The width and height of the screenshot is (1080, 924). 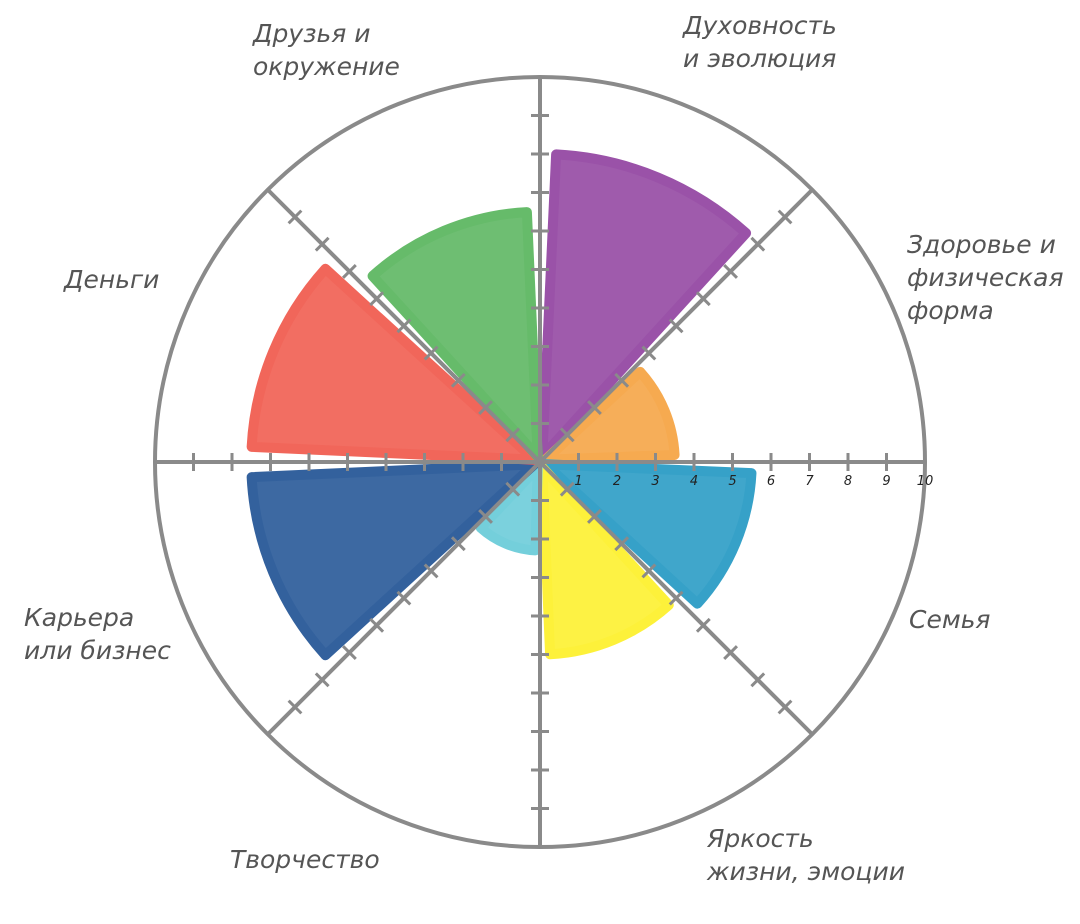 I want to click on segment-label-6: Карьера или бизнес, so click(x=97, y=634).